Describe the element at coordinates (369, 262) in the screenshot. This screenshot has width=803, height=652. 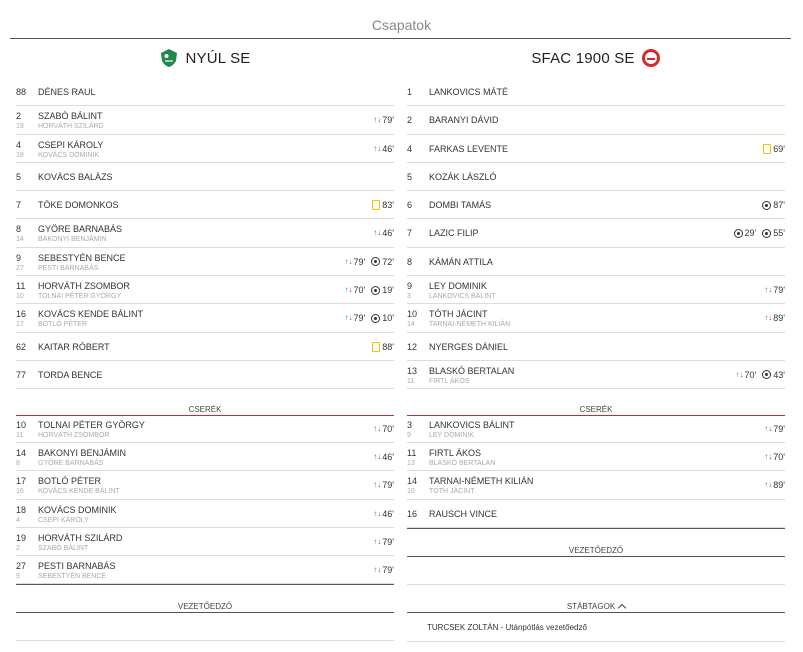
I see `player-events: ↑ ↓ 79' 72'` at that location.